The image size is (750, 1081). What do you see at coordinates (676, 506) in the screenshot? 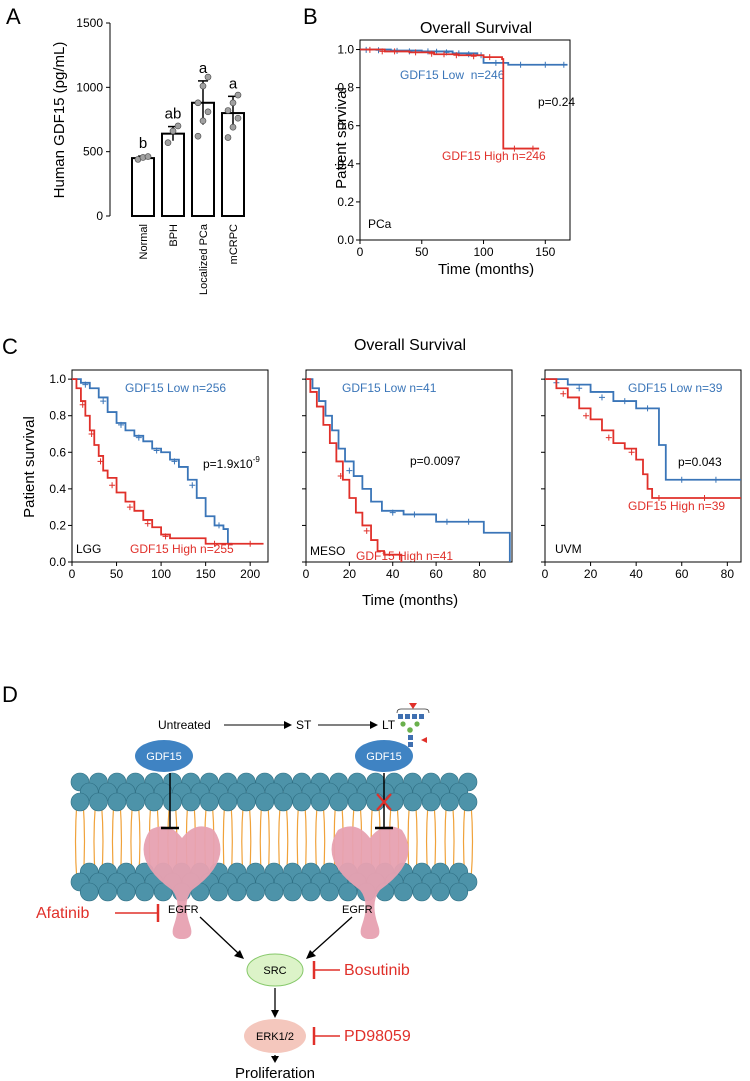
I see `legend-high: GDF15 High n=39` at bounding box center [676, 506].